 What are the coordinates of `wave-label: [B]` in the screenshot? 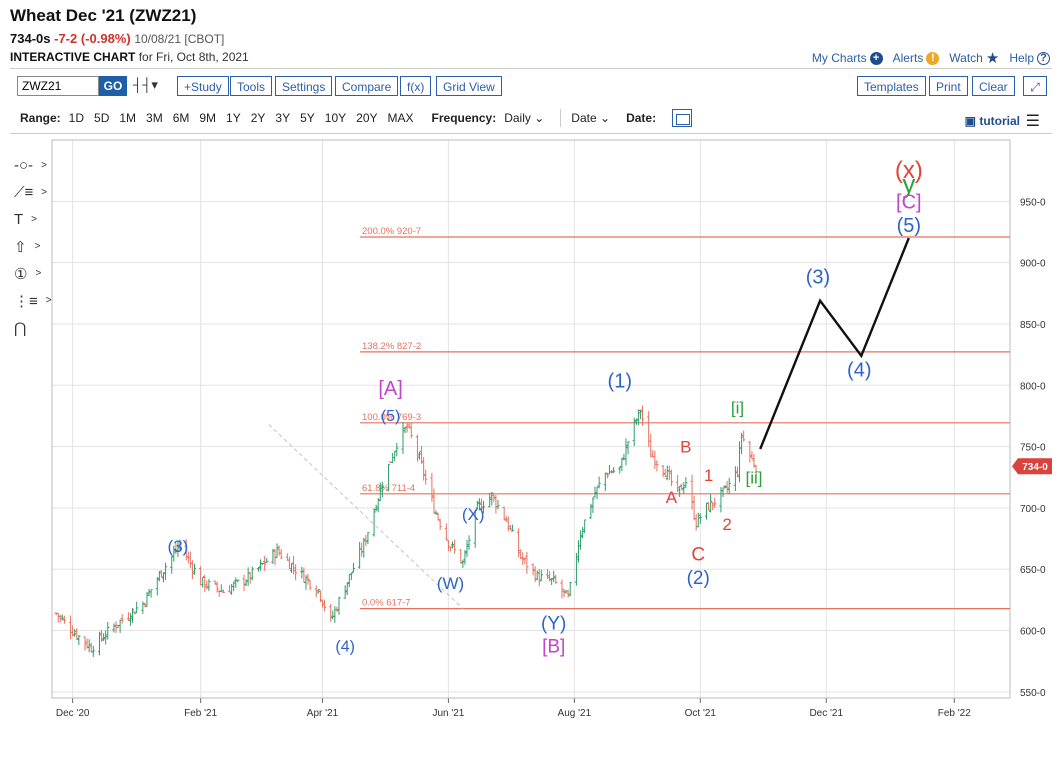 It's located at (553, 647).